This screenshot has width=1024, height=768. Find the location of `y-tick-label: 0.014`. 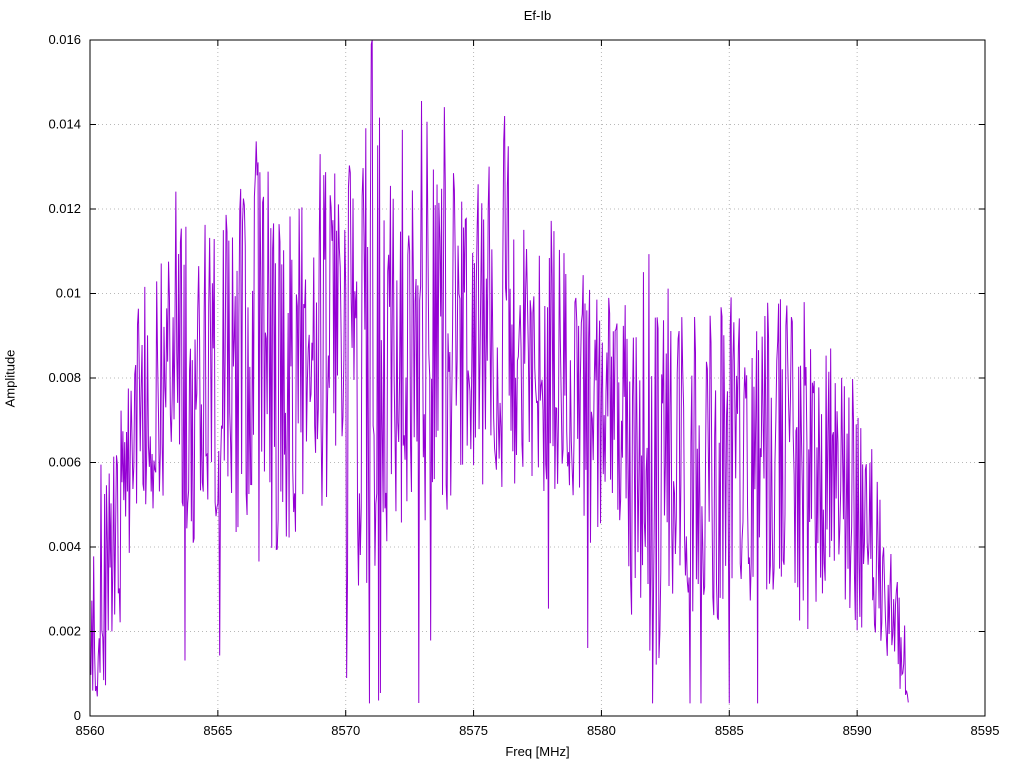

y-tick-label: 0.014 is located at coordinates (64, 124).